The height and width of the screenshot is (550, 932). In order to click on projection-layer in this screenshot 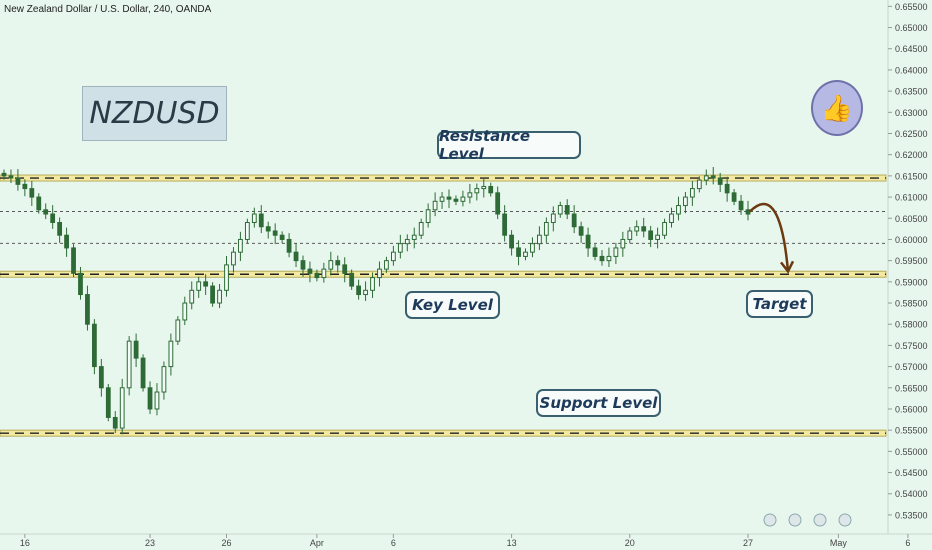, I will do `click(772, 238)`.